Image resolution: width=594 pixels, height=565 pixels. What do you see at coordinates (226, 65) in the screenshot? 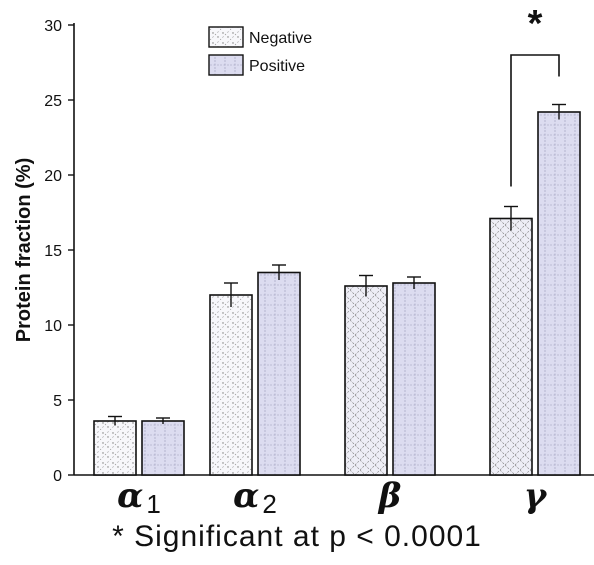
I see `legend-swatch-positive` at bounding box center [226, 65].